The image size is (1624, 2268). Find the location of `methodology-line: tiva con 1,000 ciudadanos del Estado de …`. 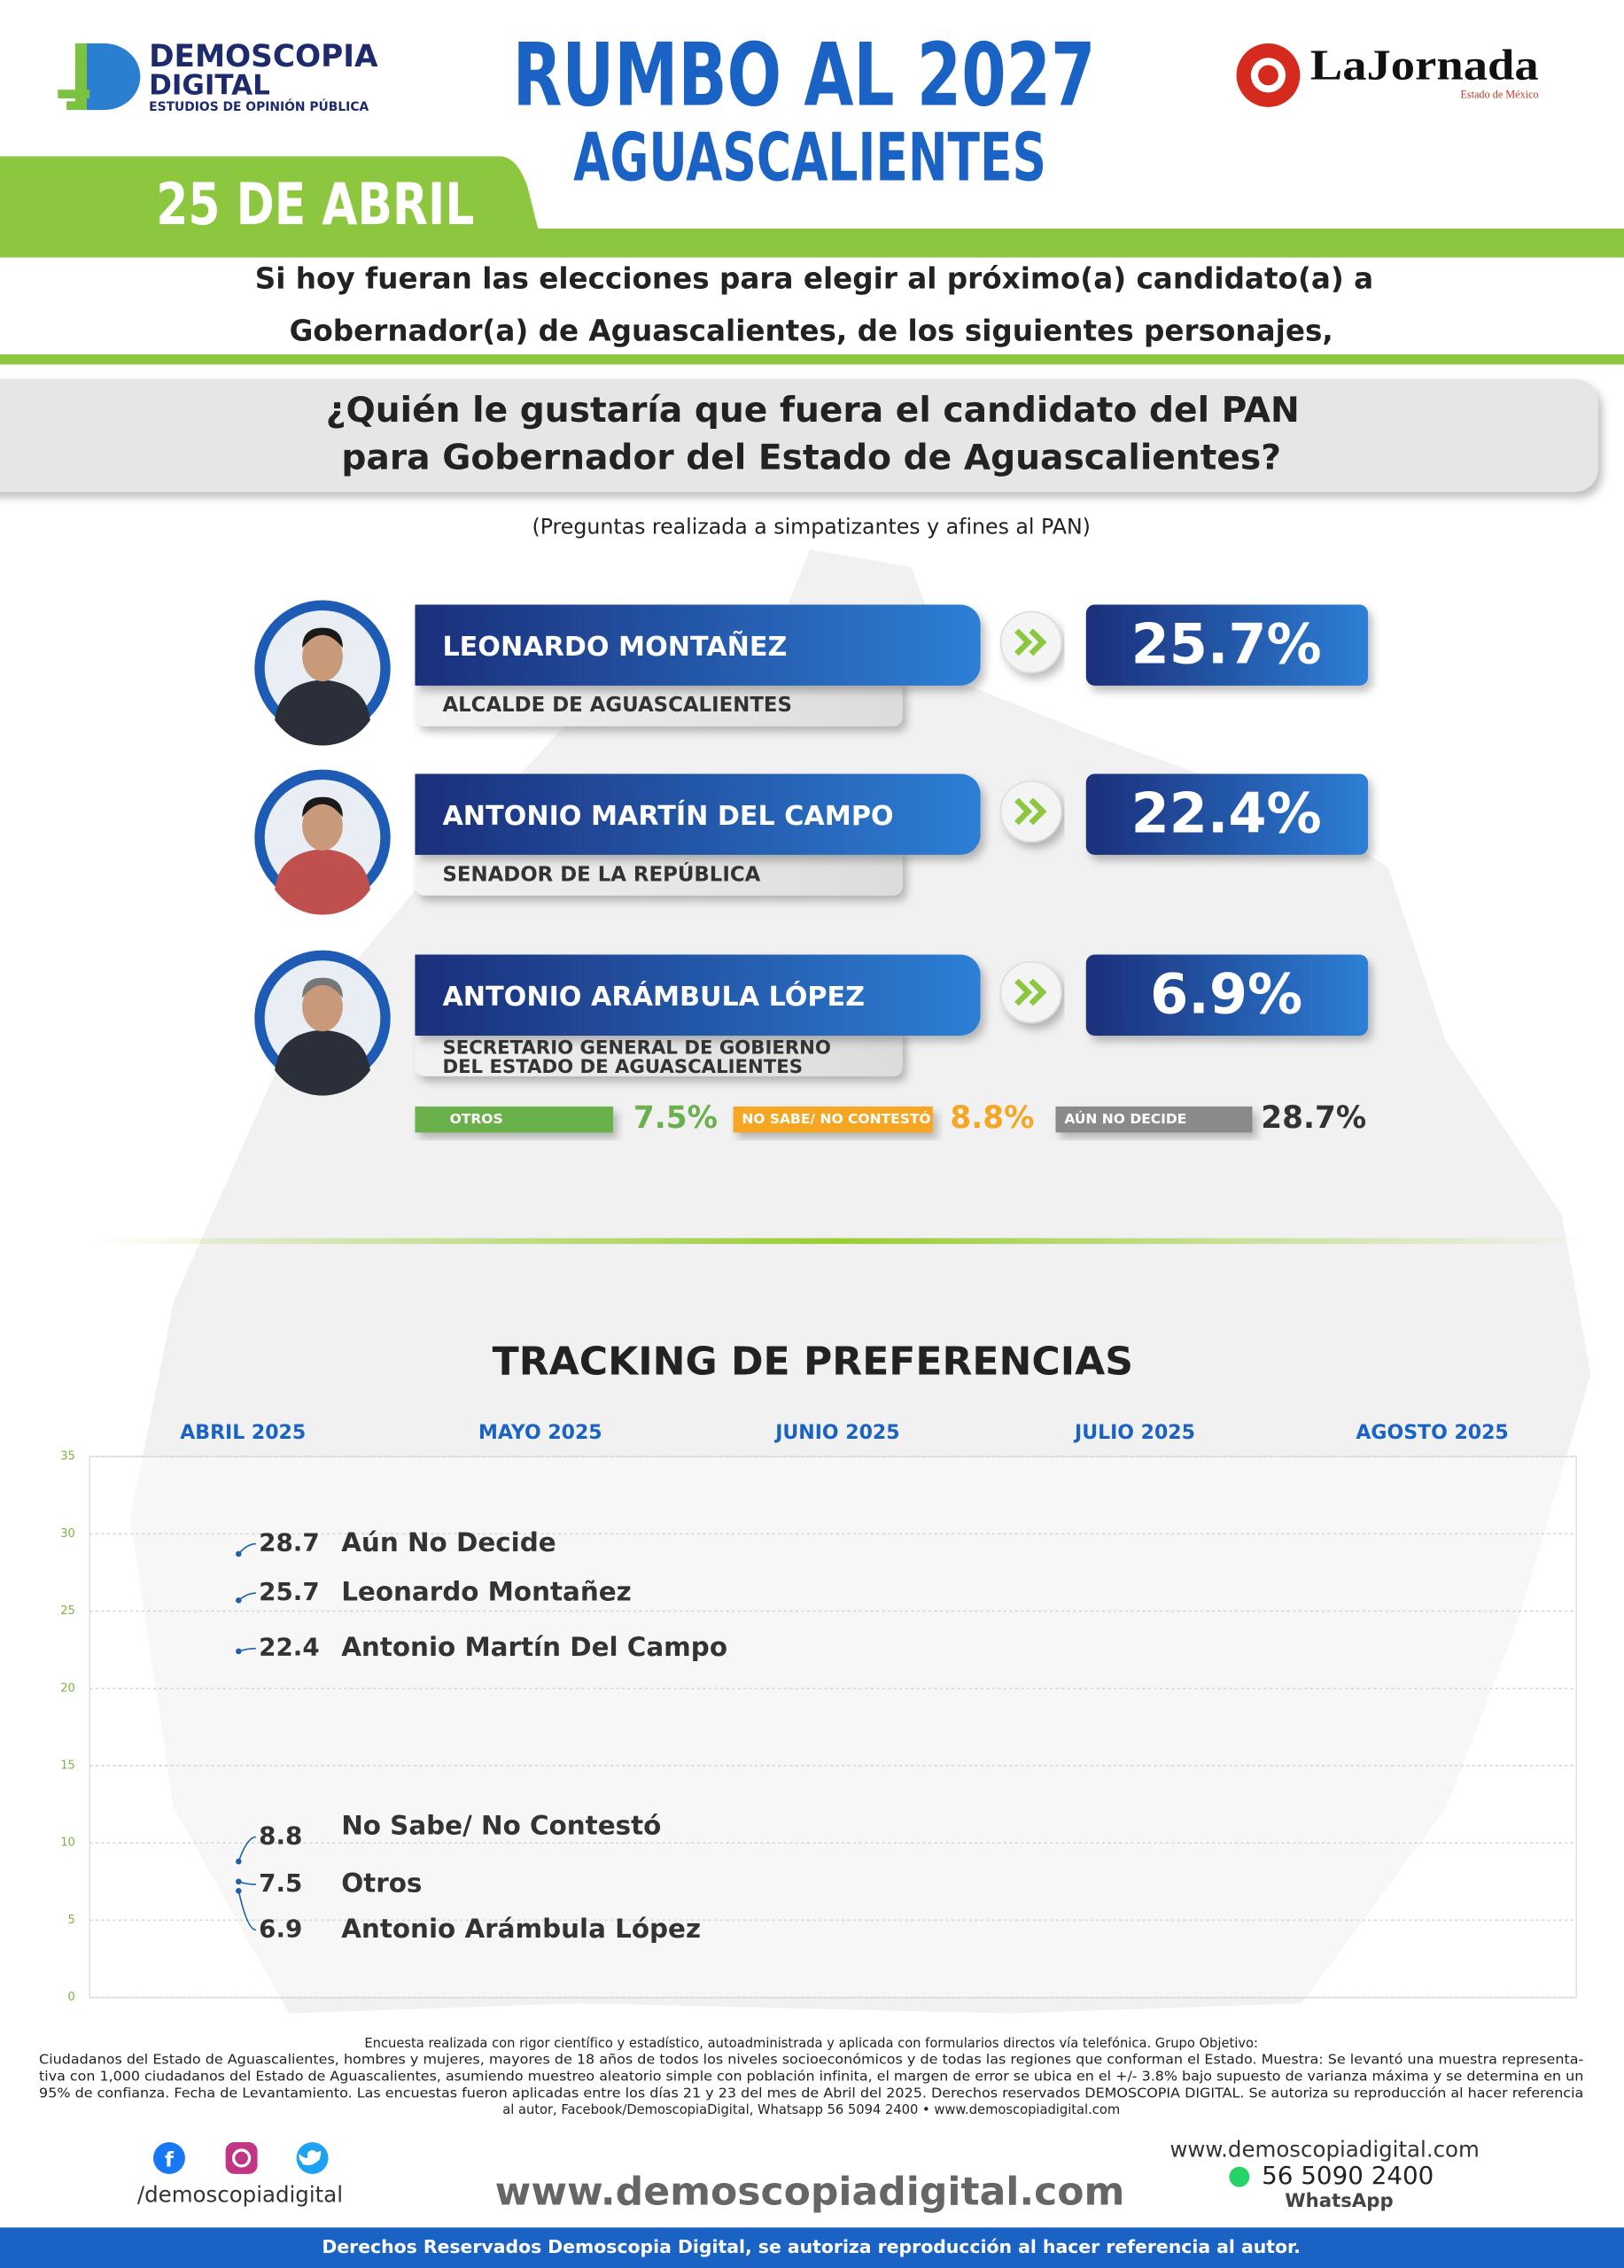

methodology-line: tiva con 1,000 ciudadanos del Estado de … is located at coordinates (811, 2076).